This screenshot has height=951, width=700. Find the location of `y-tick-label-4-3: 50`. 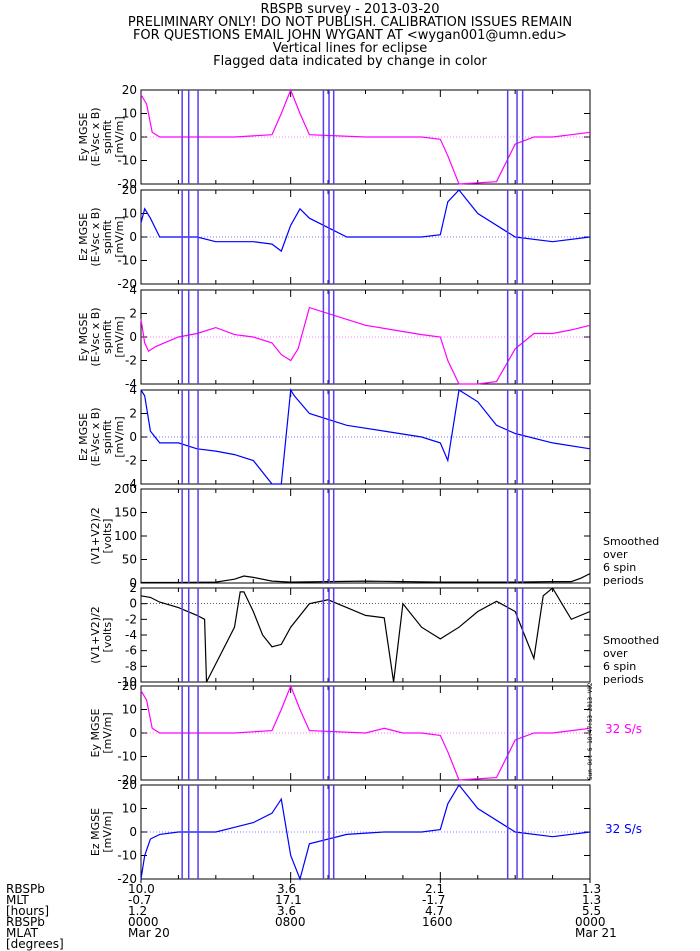

y-tick-label-4-3: 50 is located at coordinates (129, 560).